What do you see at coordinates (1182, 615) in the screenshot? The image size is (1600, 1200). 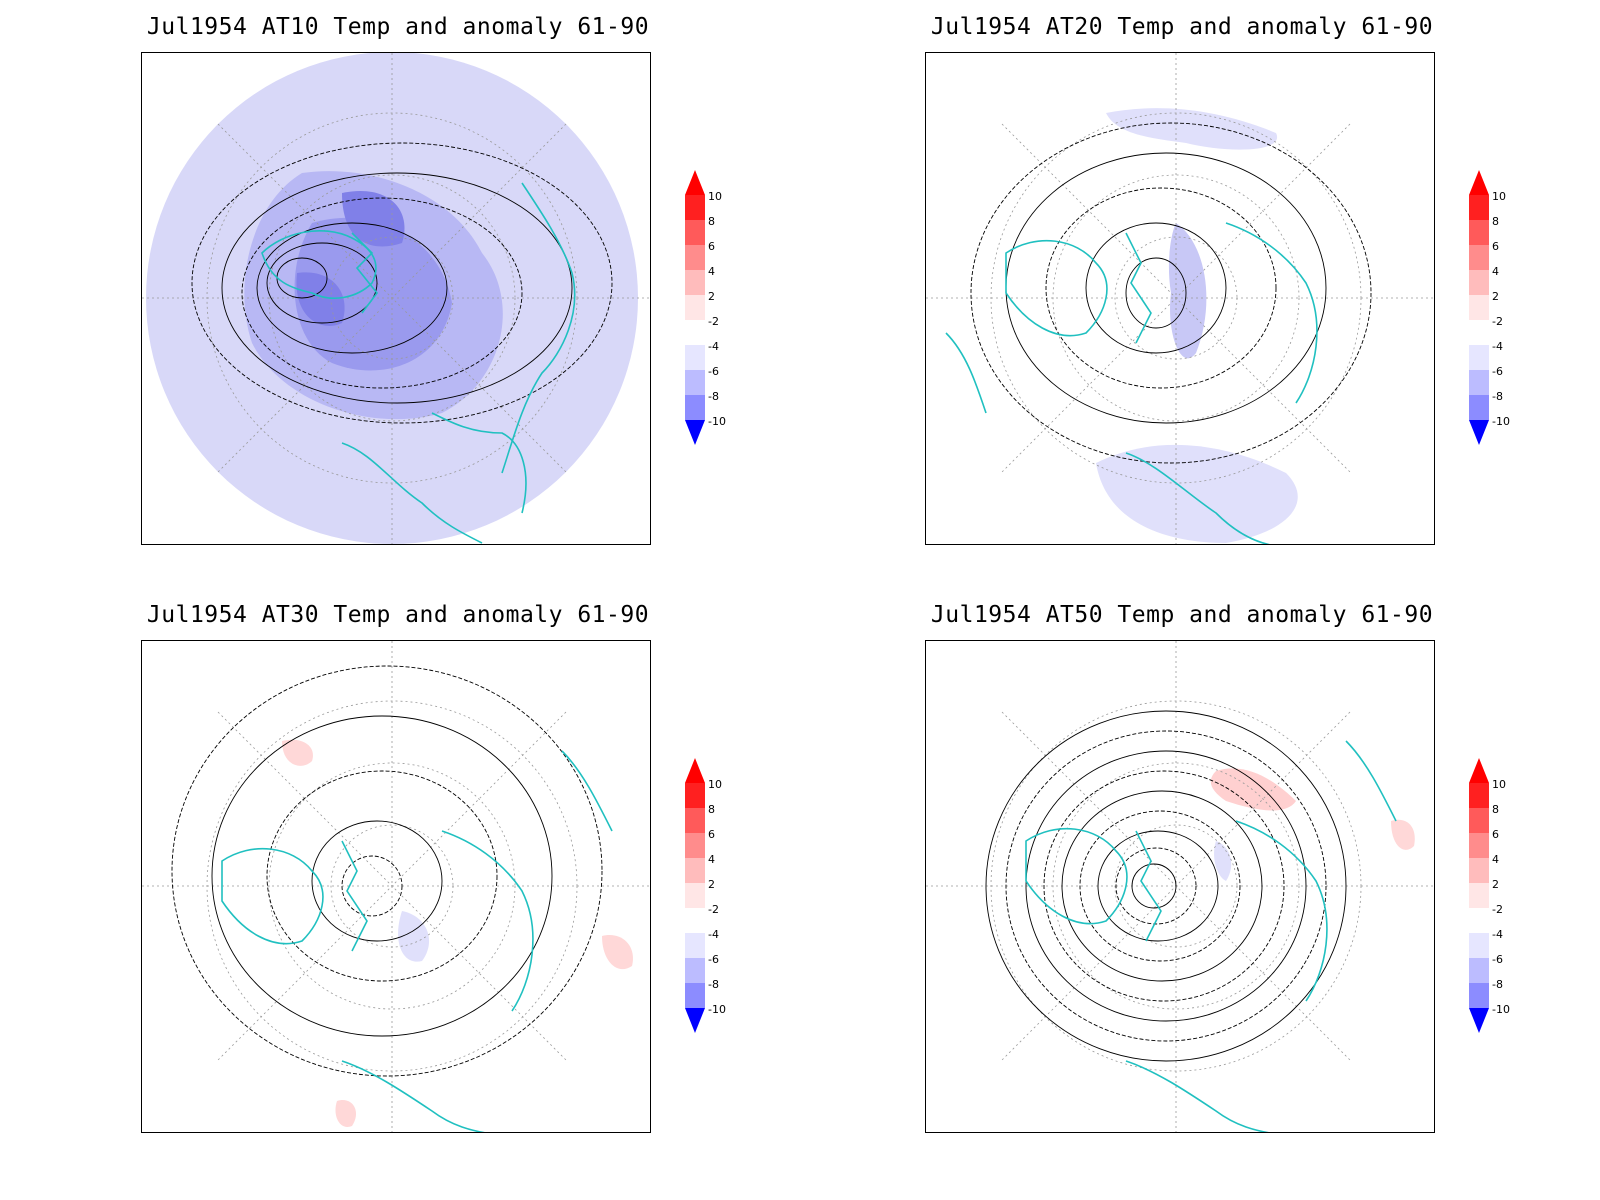 I see `panel-title: Jul1954 AT50 Temp and anomaly 61-90` at bounding box center [1182, 615].